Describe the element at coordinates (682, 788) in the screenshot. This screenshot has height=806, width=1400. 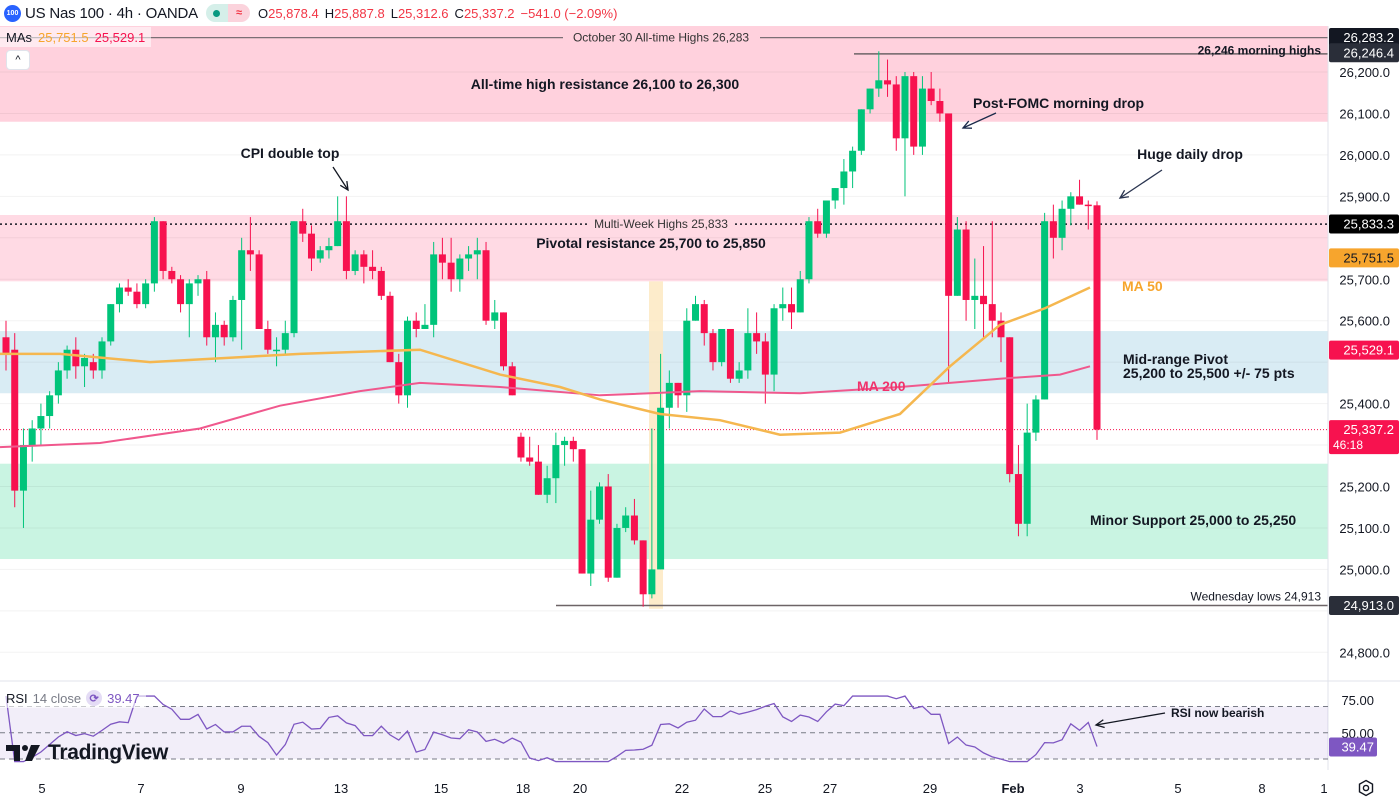
I see `time-axis: 5 7 9 13 15 18 20 22 25 27 29 Feb 3 5 8 1` at that location.